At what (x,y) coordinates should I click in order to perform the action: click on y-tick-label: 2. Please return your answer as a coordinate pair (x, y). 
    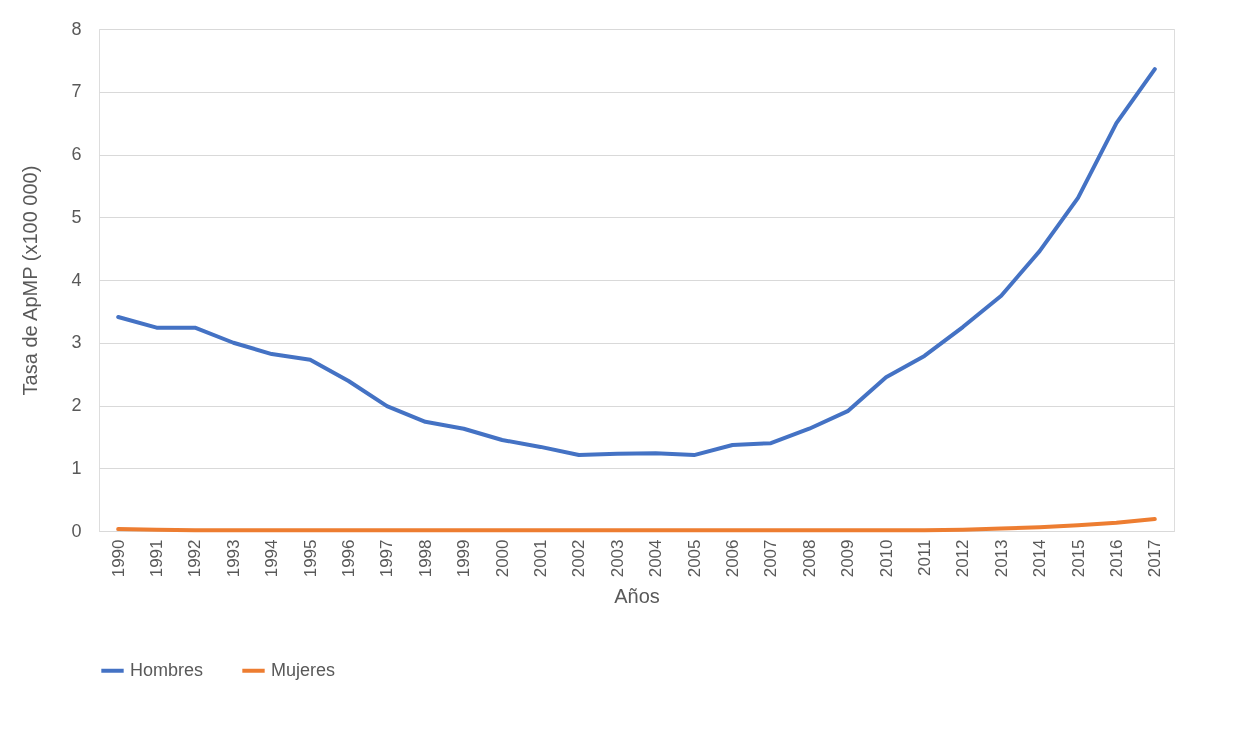
    Looking at the image, I should click on (76, 405).